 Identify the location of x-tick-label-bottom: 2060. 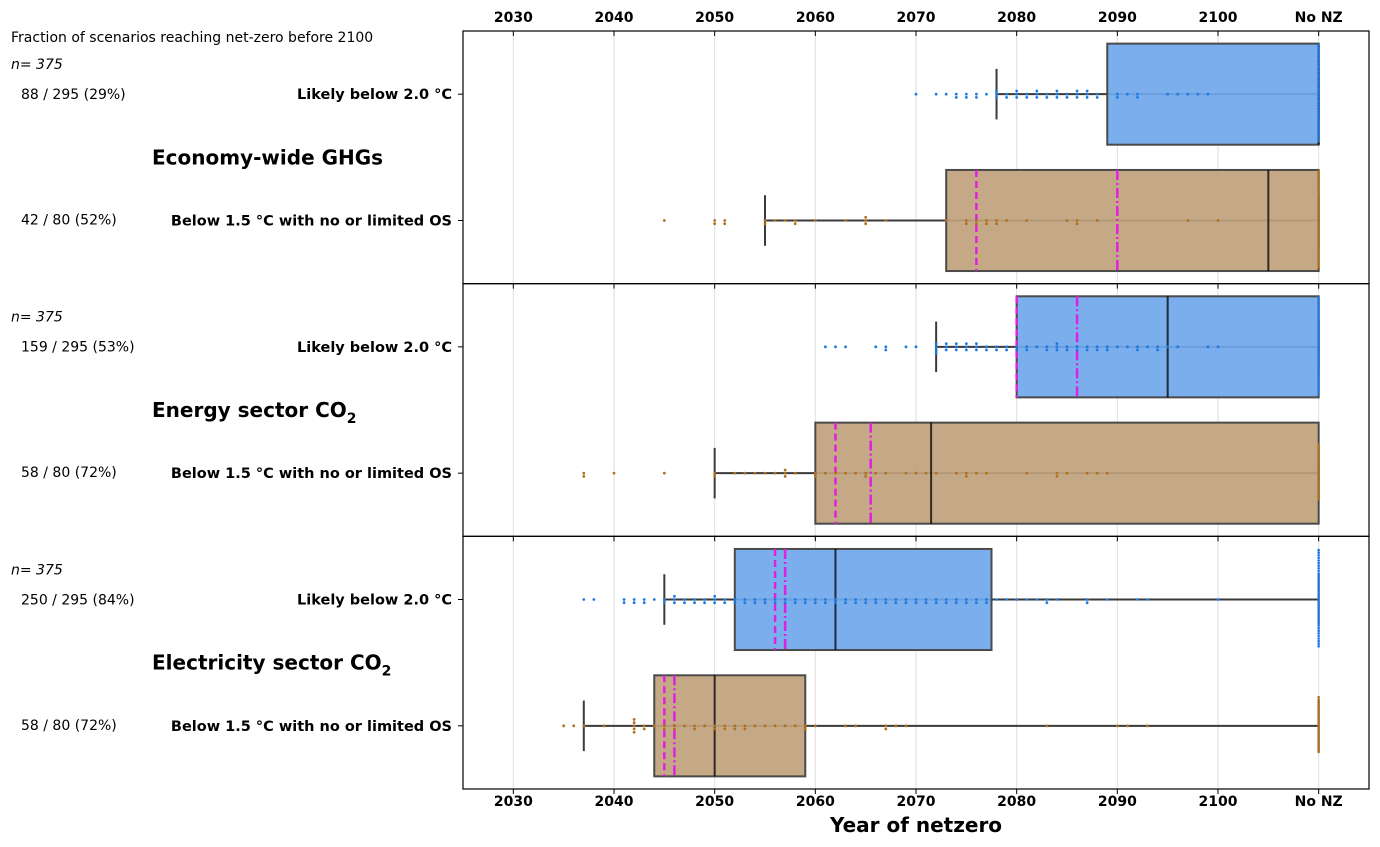
(815, 802).